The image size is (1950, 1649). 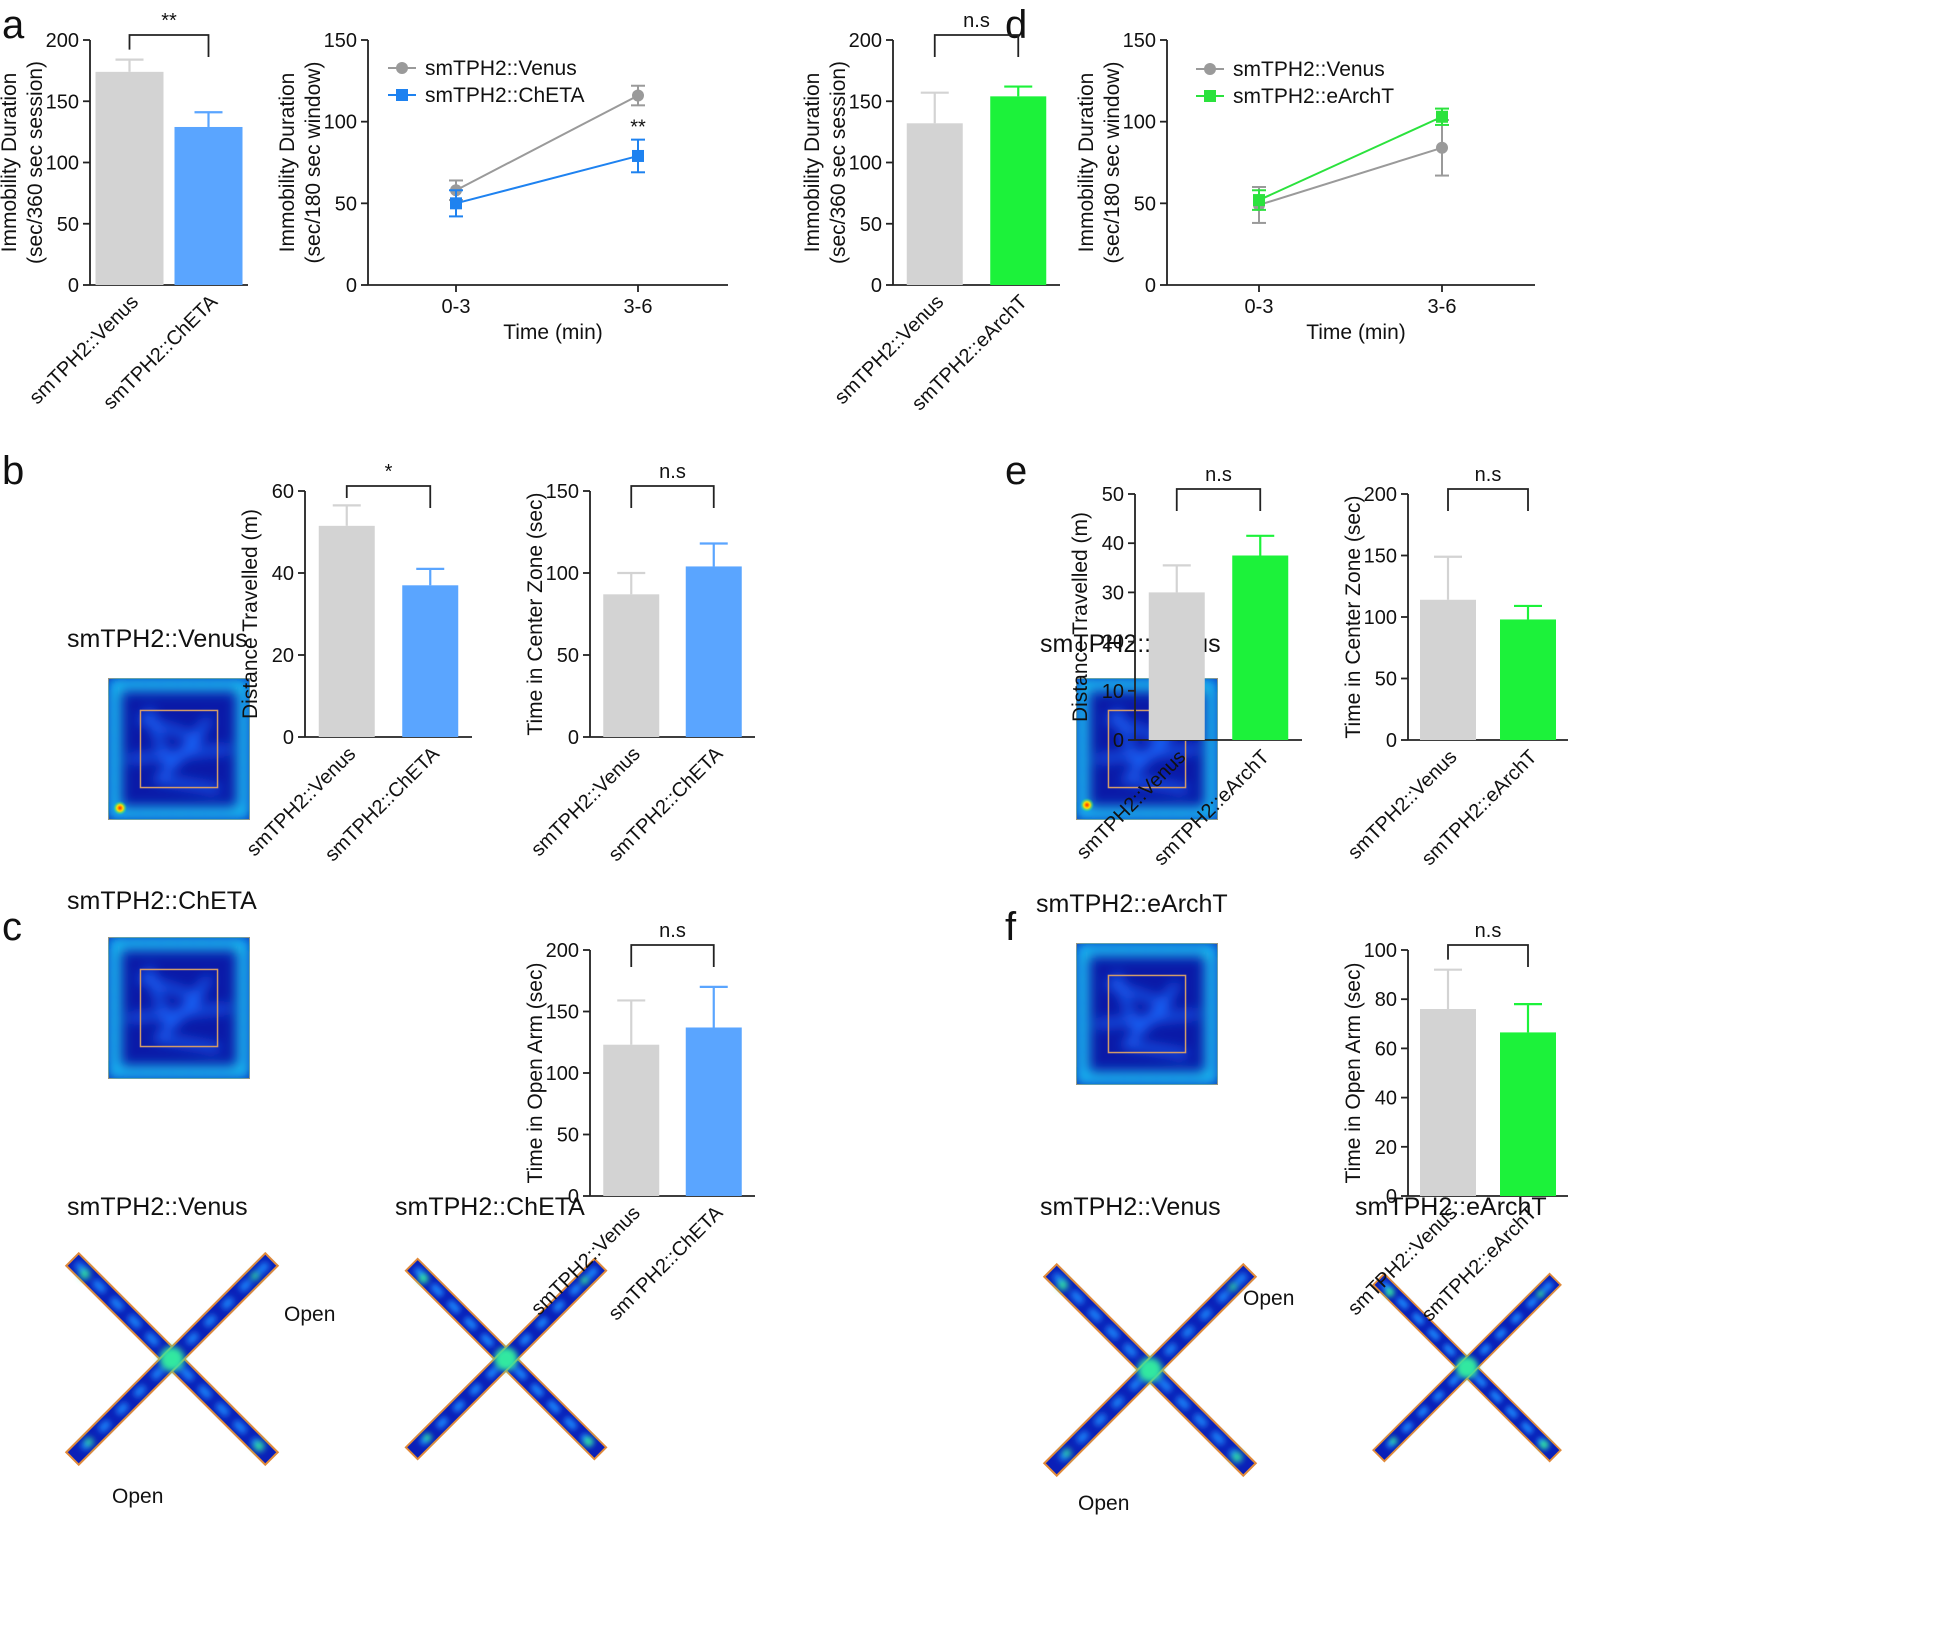 I want to click on y-tick-label: 80, so click(x=1386, y=1000).